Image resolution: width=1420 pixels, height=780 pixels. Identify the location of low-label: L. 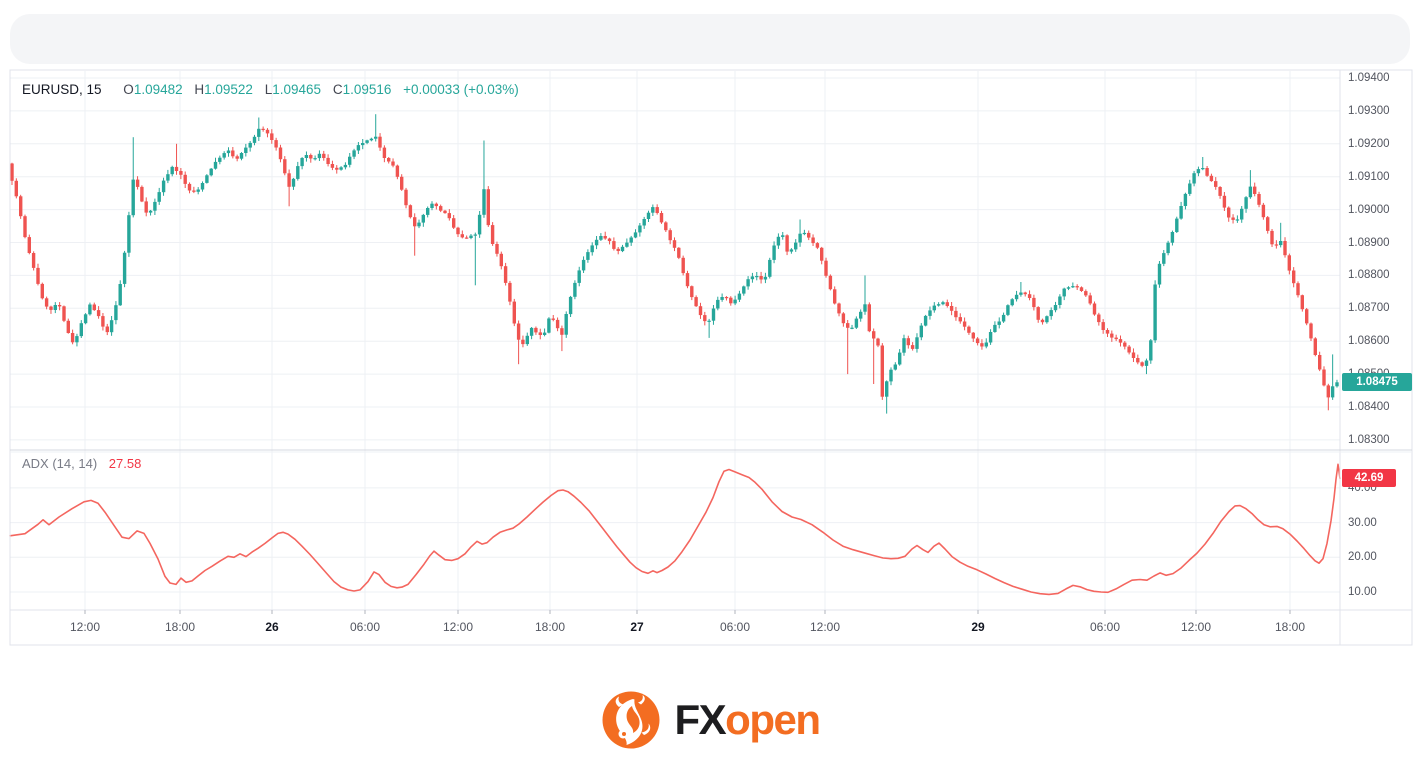
(268, 89).